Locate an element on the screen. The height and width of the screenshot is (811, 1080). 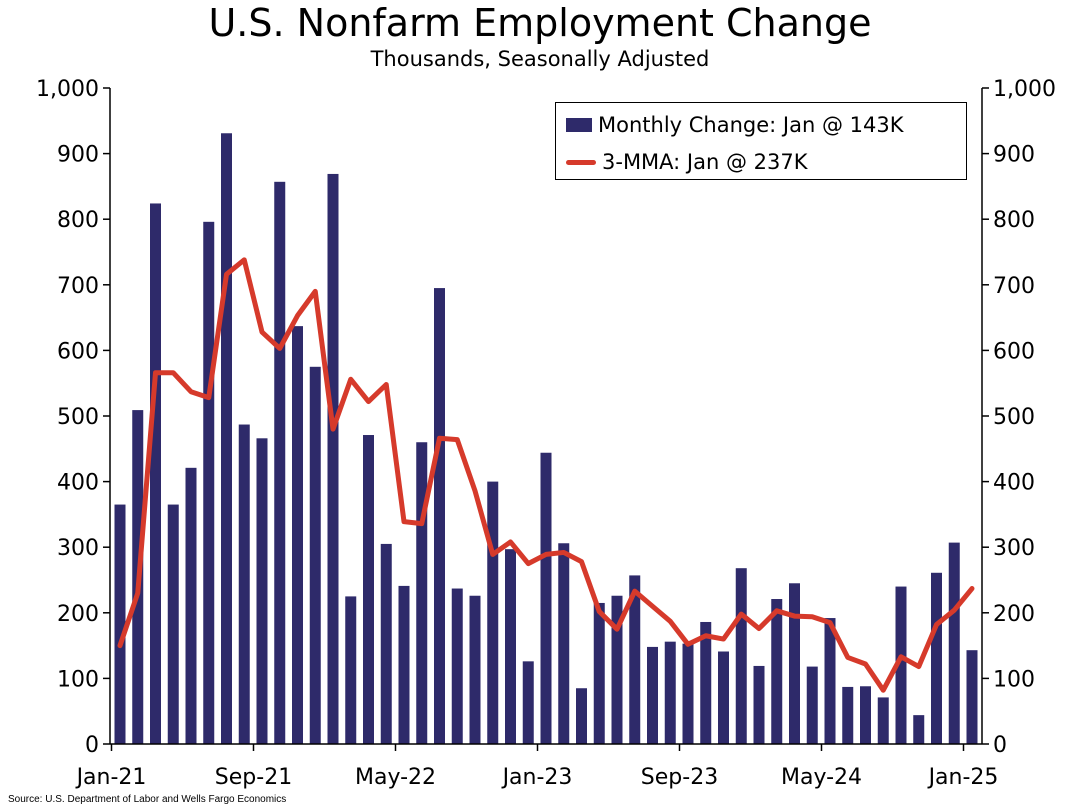
y-tick-label-left: 900 is located at coordinates (78, 155).